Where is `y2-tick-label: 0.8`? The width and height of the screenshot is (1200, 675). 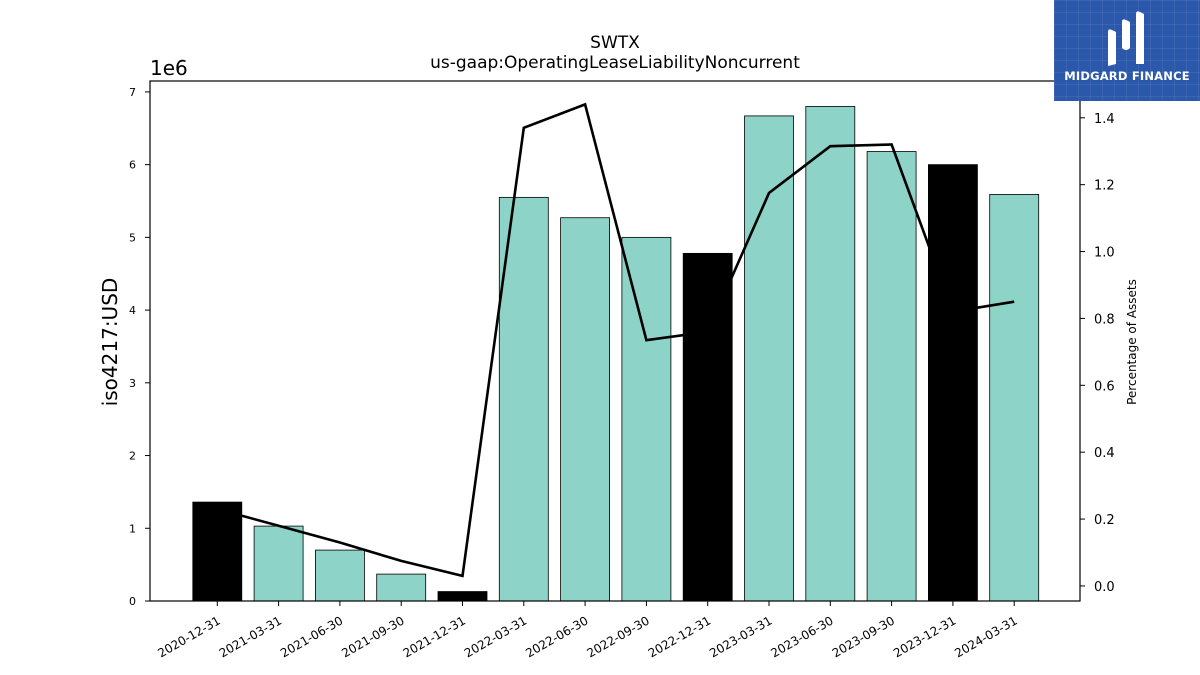 y2-tick-label: 0.8 is located at coordinates (1104, 319).